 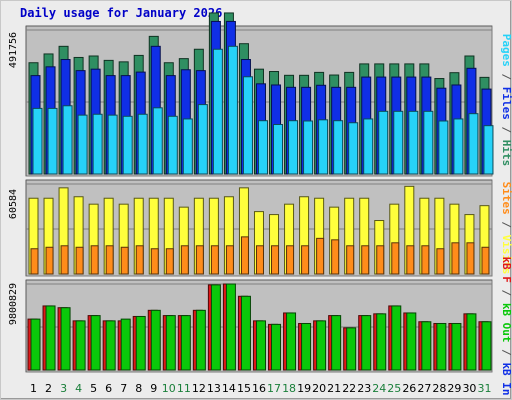 What do you see at coordinates (123, 388) in the screenshot?
I see `x-tick-label-day-7: 7` at bounding box center [123, 388].